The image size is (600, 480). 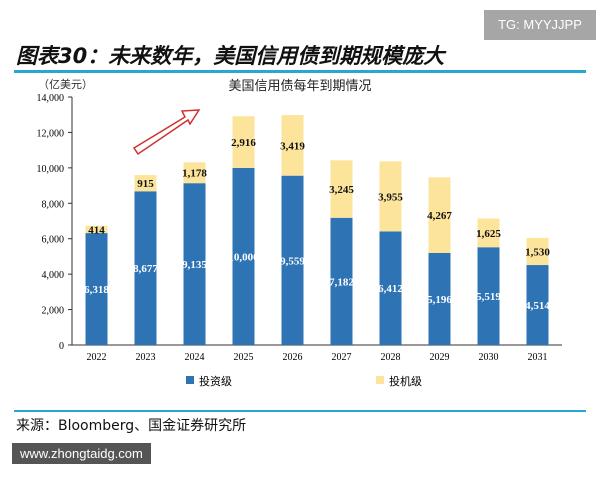 I want to click on data-label: 915, so click(x=145, y=184).